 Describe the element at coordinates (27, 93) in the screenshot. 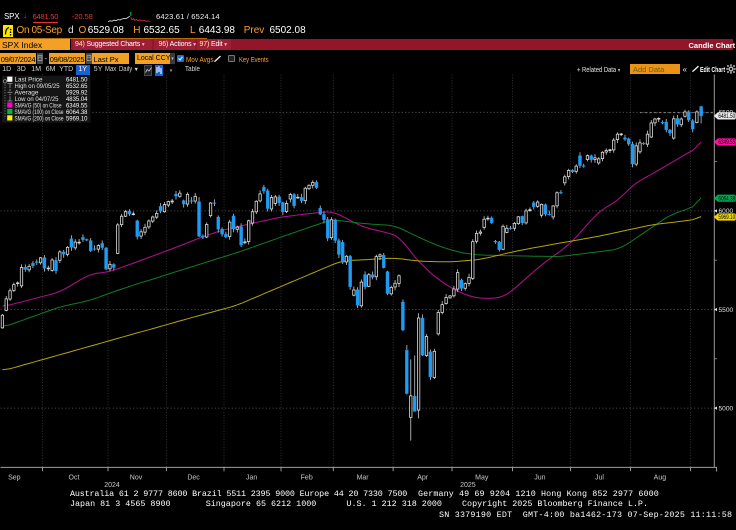

I see `svg-text: Average` at that location.